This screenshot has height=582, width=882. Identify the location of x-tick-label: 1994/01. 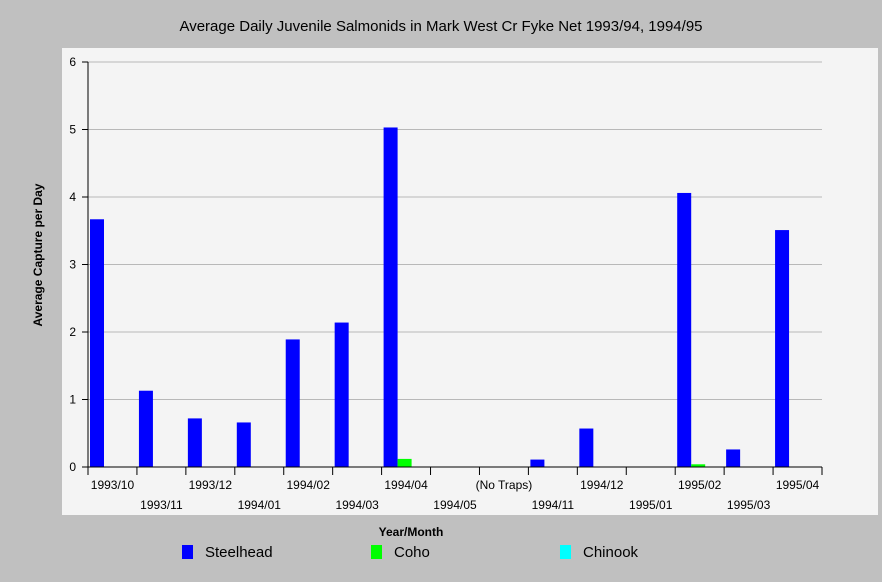
(260, 505).